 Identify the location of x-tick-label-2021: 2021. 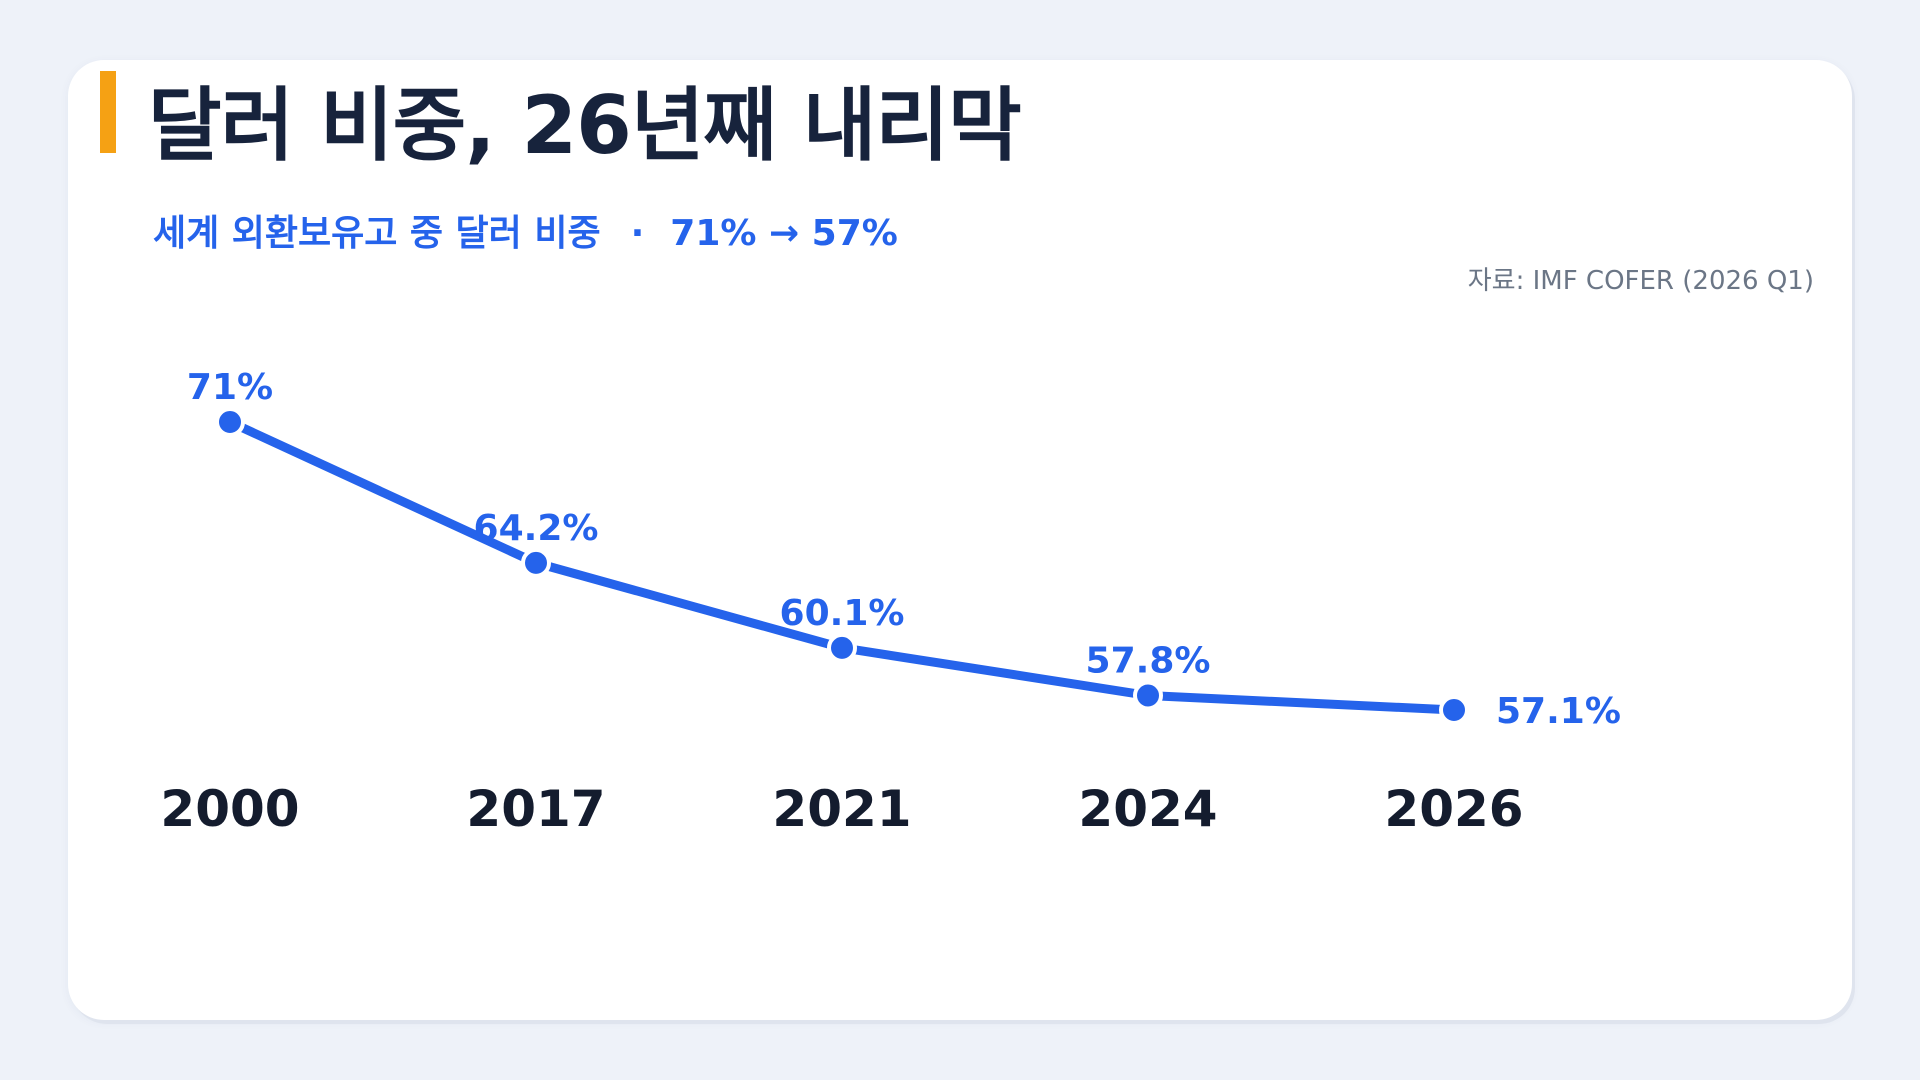
(841, 809).